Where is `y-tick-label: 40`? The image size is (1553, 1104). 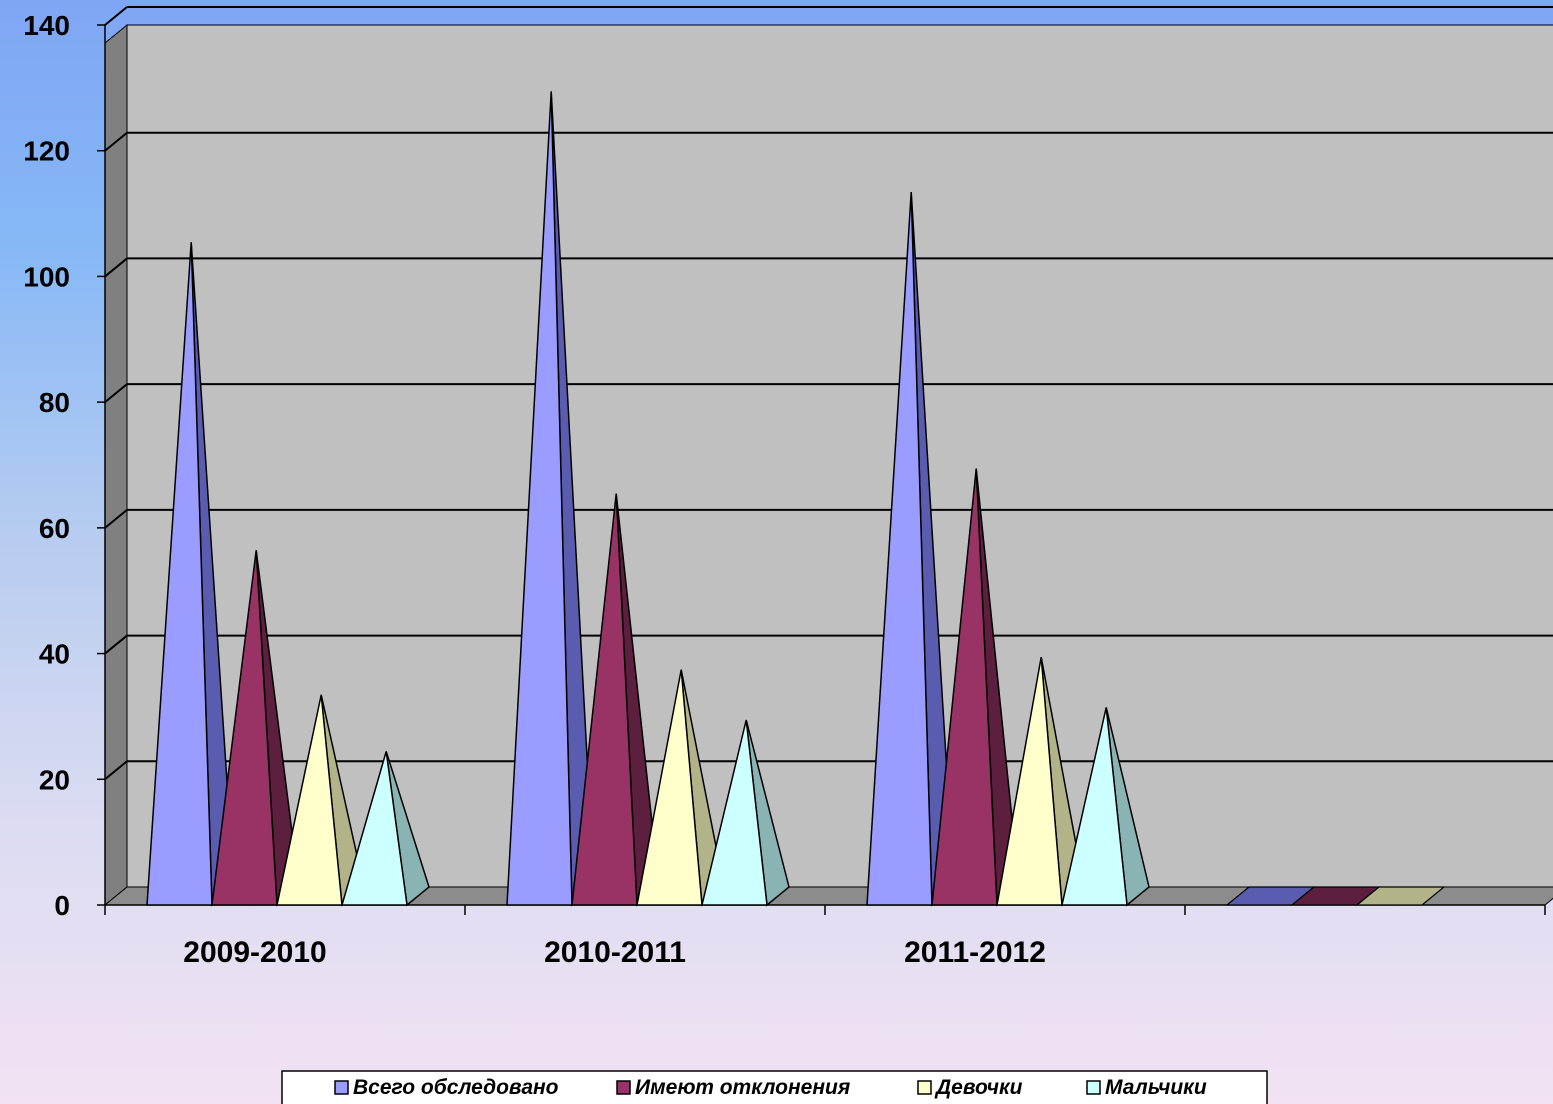
y-tick-label: 40 is located at coordinates (54, 654).